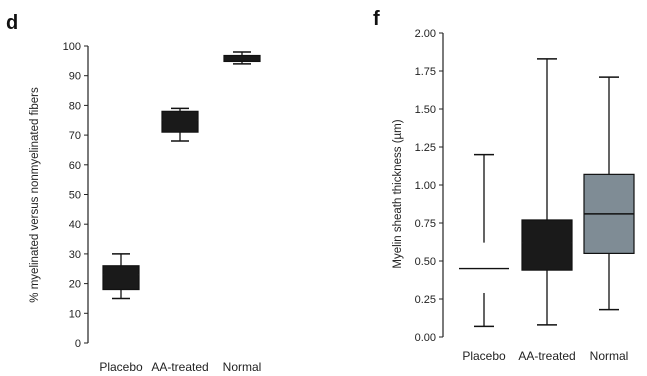  Describe the element at coordinates (75, 314) in the screenshot. I see `y-tick-label: 10` at that location.